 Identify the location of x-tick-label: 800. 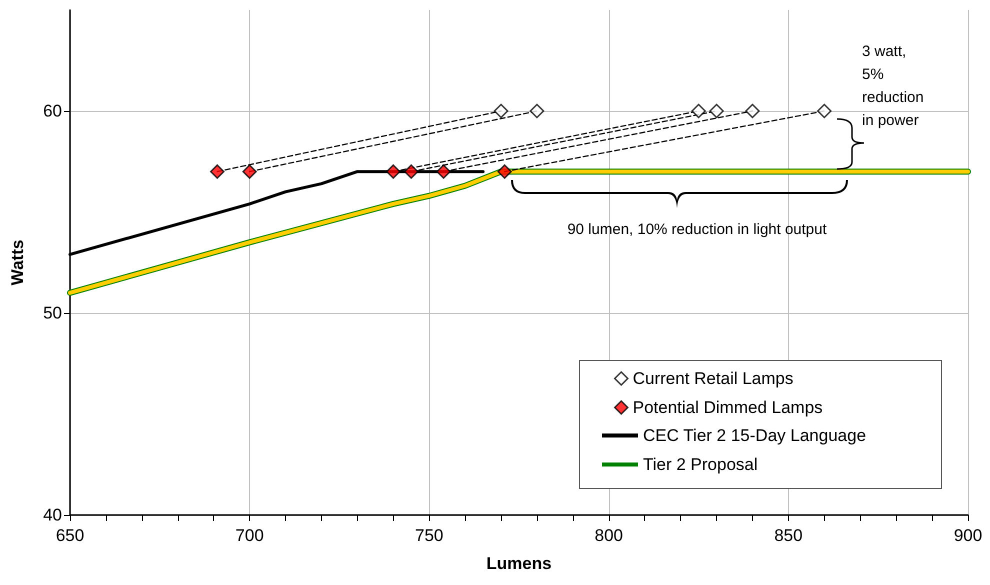
(608, 535).